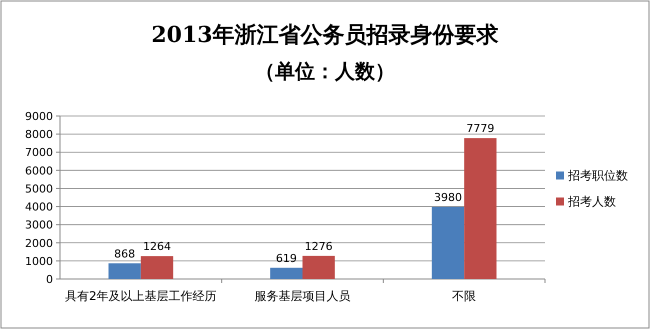  I want to click on ytick: 9000, so click(39, 116).